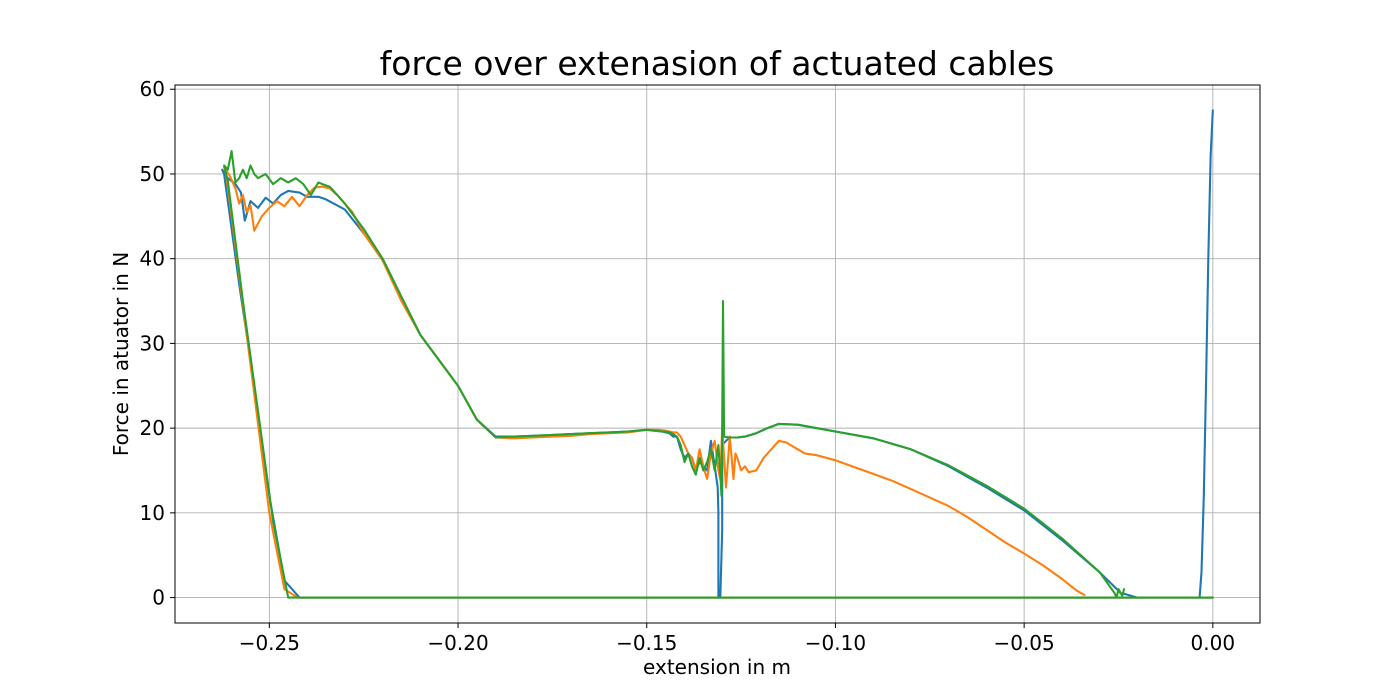 This screenshot has width=1400, height=700. Describe the element at coordinates (152, 513) in the screenshot. I see `y-tick-label: 10` at that location.